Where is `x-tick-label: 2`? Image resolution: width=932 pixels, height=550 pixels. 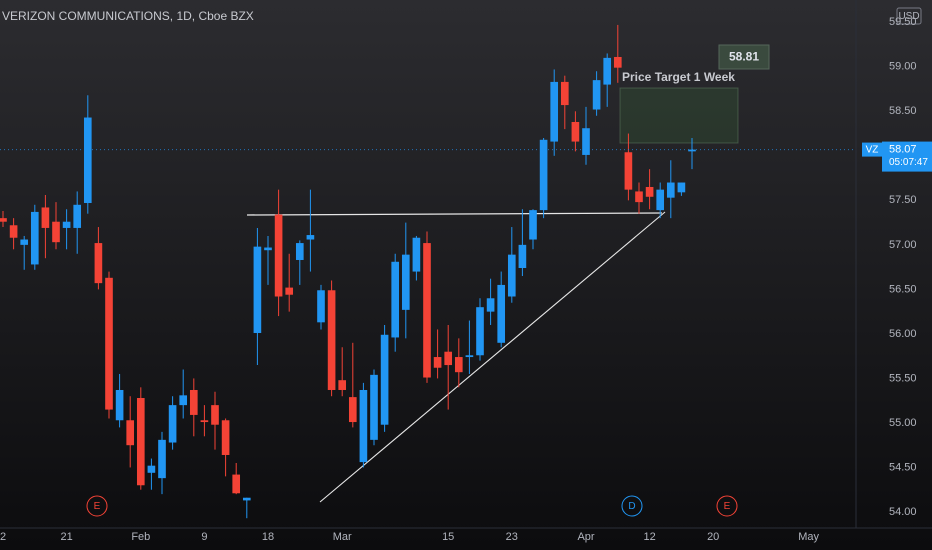
x-tick-label: 2 is located at coordinates (3, 537).